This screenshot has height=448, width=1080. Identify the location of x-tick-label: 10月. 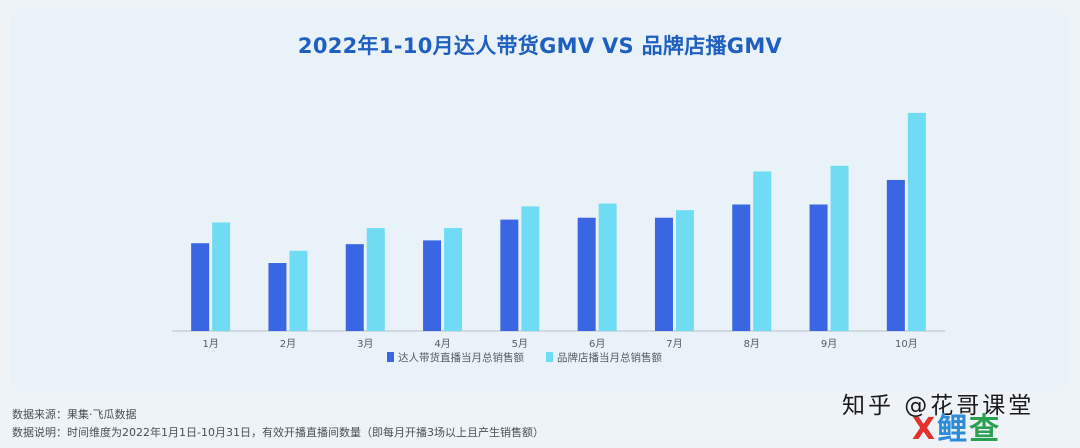
(906, 344).